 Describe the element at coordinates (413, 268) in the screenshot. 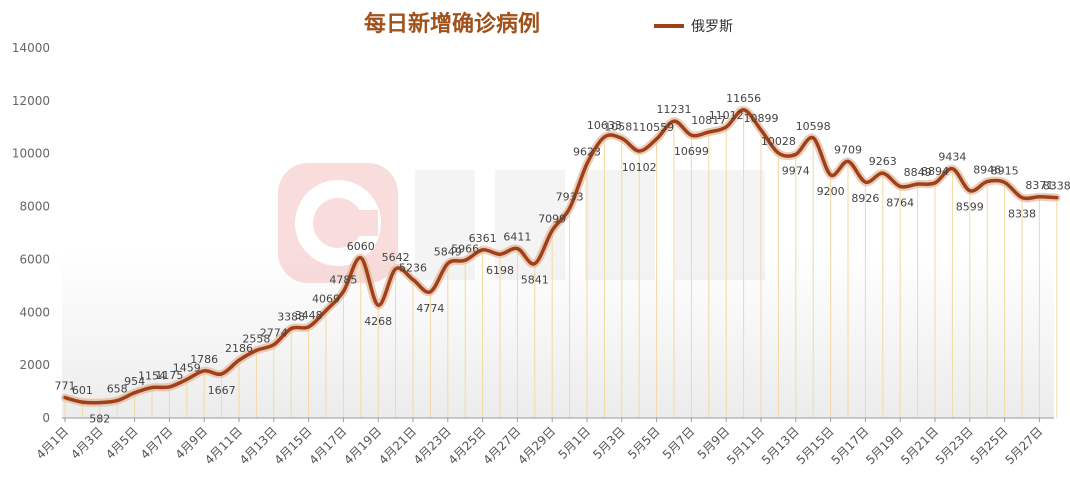

I see `data-label: 5236` at that location.